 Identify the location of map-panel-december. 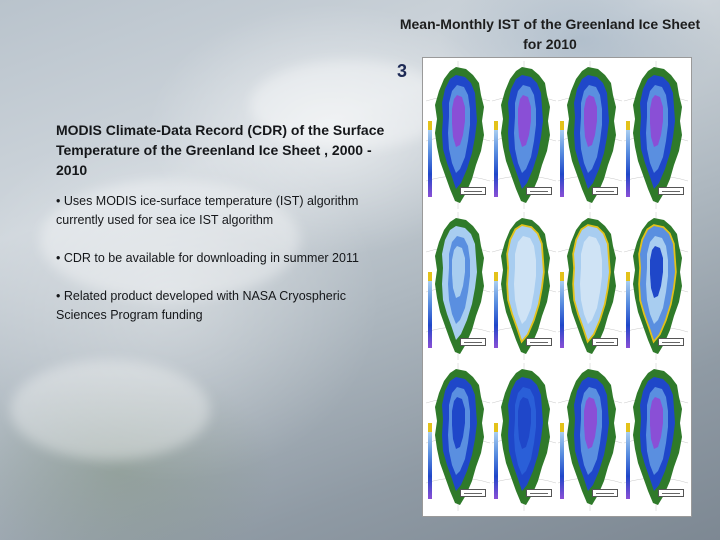
(656, 437).